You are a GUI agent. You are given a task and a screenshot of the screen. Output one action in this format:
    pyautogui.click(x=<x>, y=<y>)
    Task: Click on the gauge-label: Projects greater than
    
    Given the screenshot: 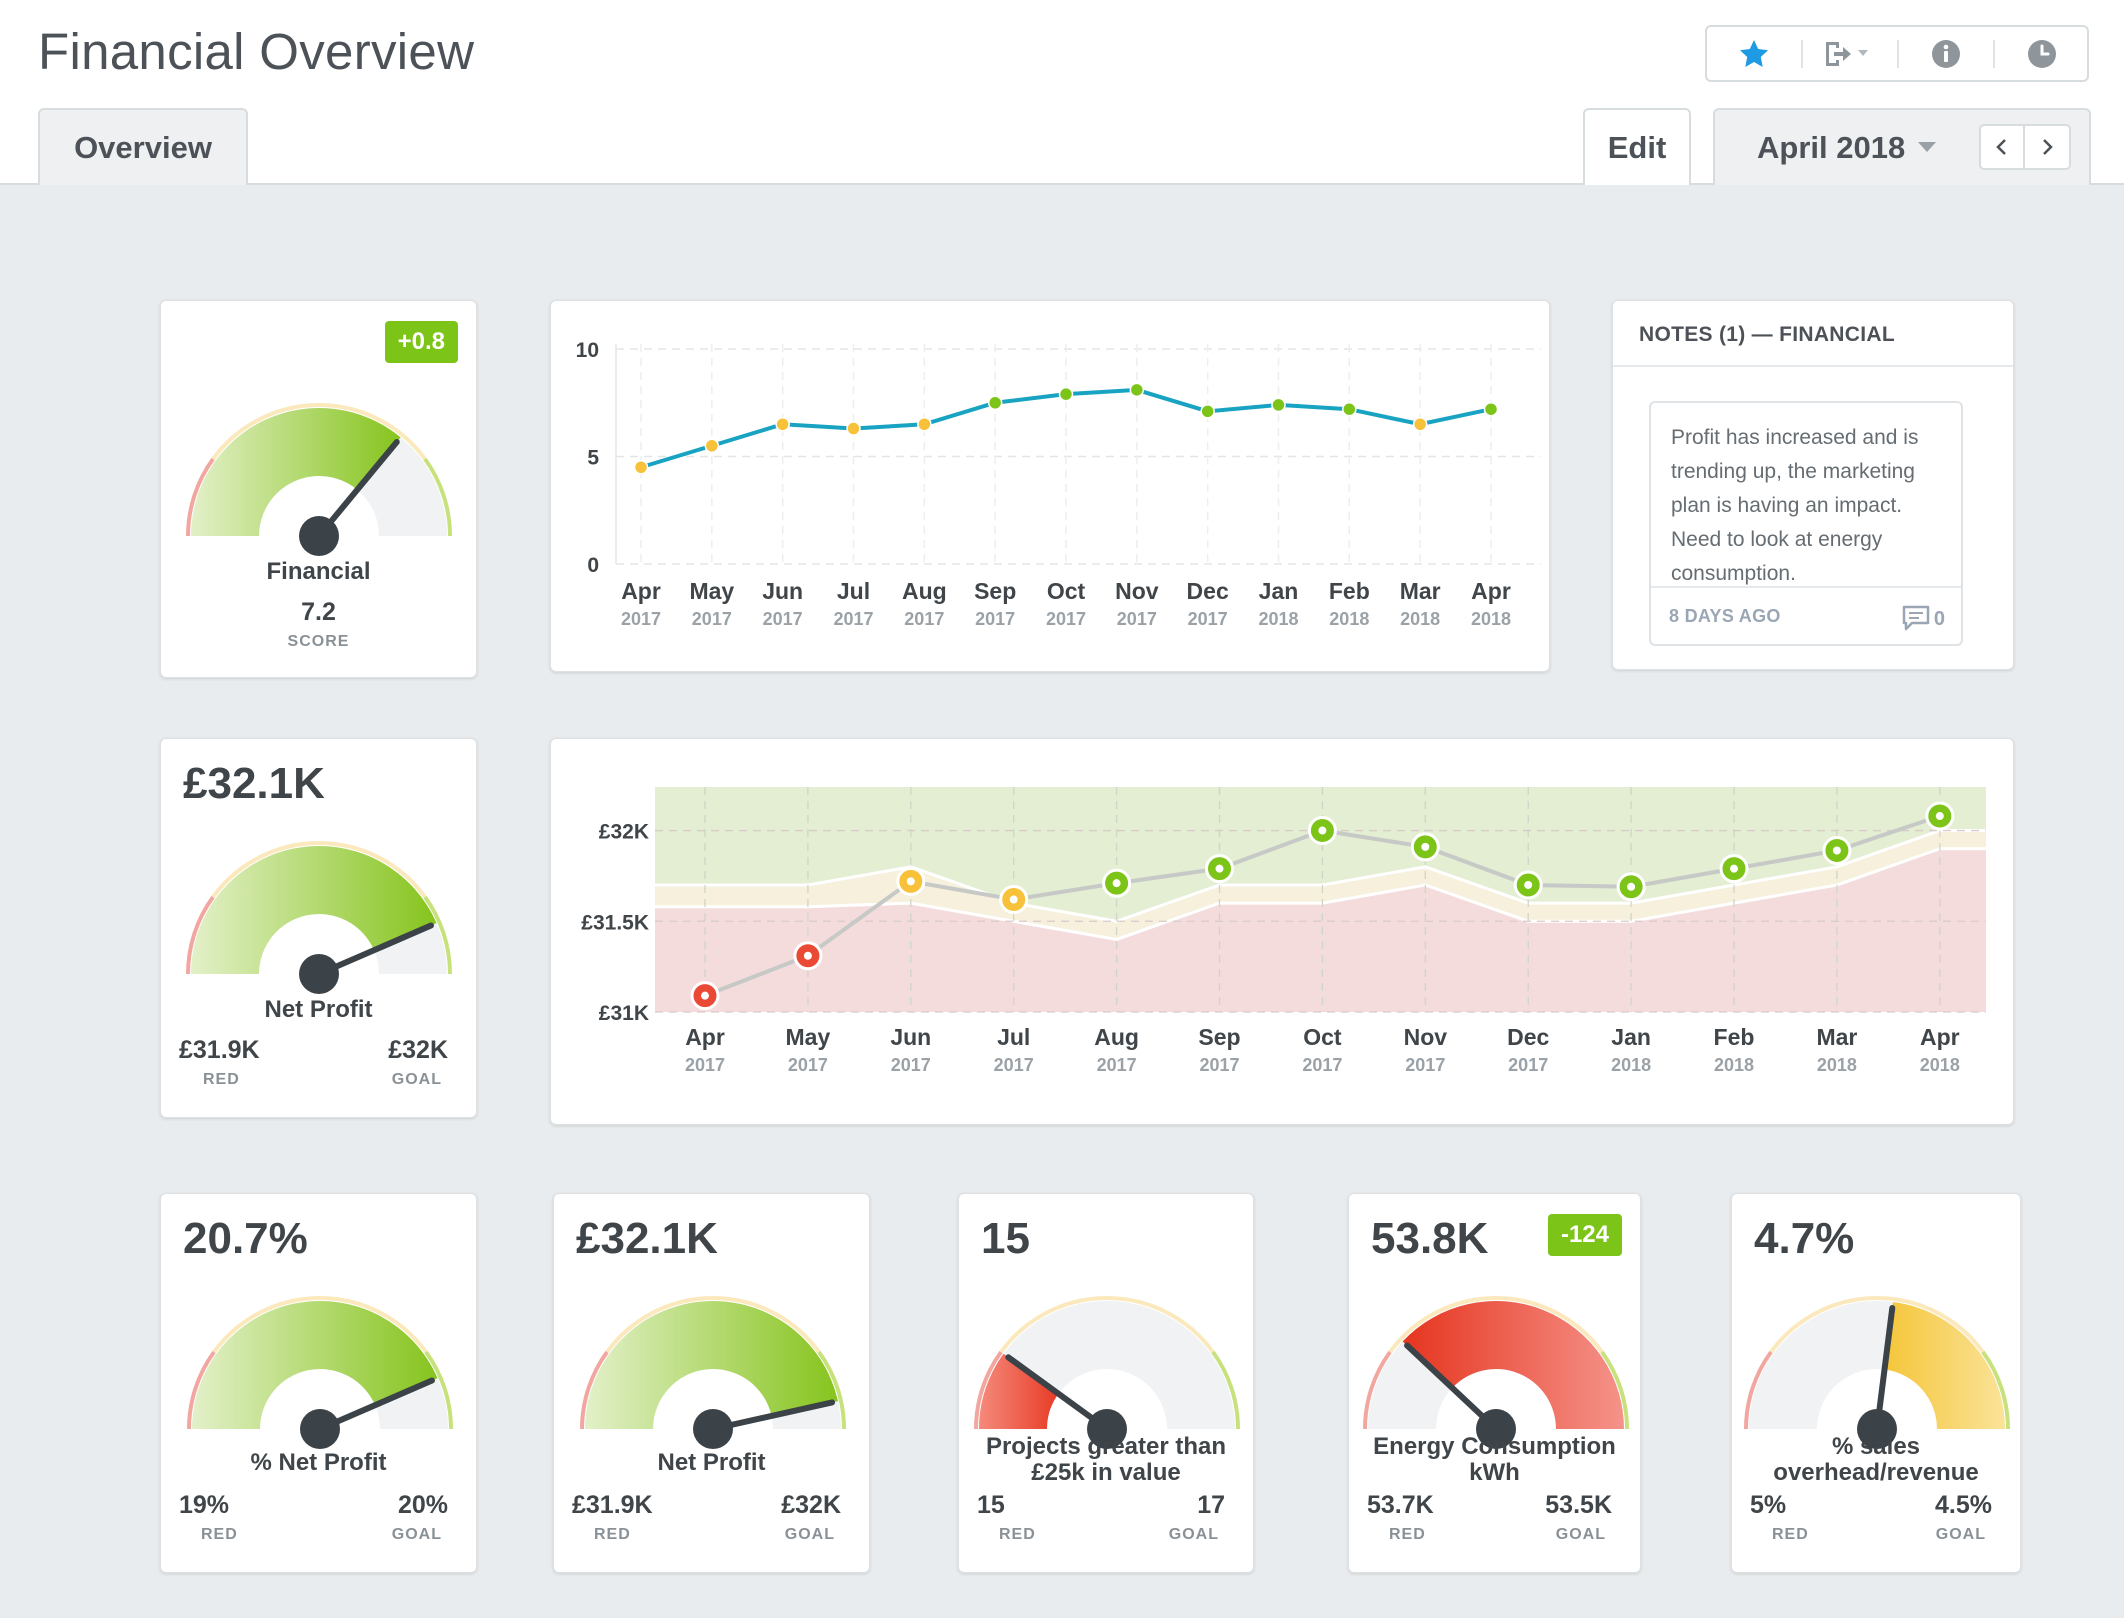 What is the action you would take?
    pyautogui.click(x=1106, y=1446)
    